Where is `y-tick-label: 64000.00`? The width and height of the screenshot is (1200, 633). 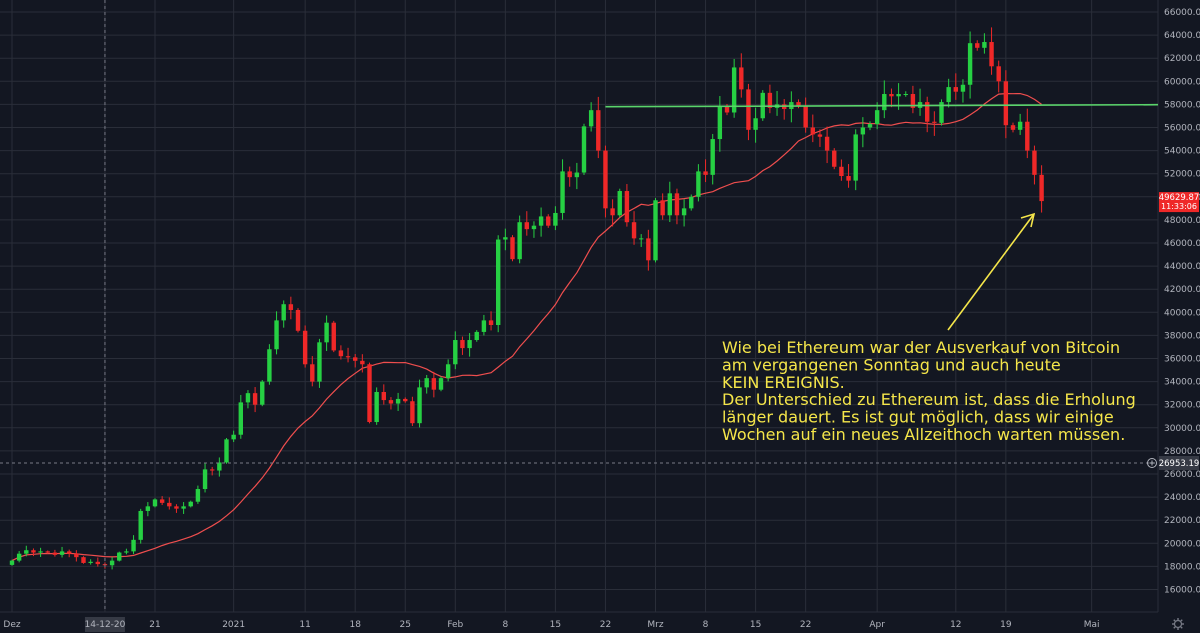 y-tick-label: 64000.00 is located at coordinates (1182, 36).